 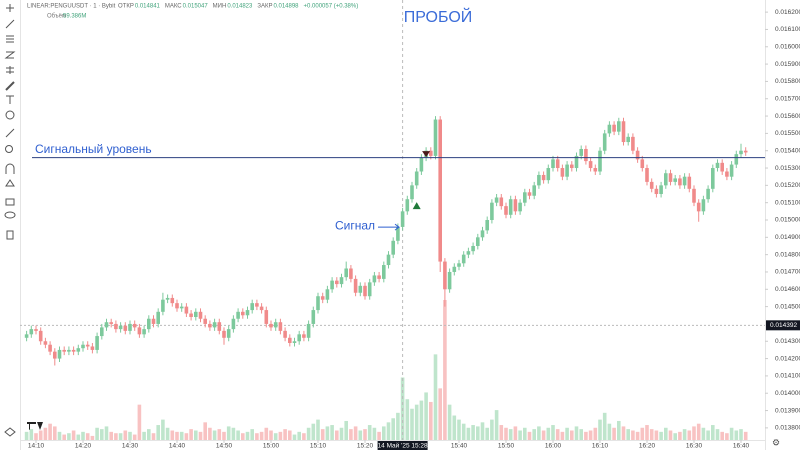 What do you see at coordinates (10, 133) in the screenshot?
I see `ruler-tool` at bounding box center [10, 133].